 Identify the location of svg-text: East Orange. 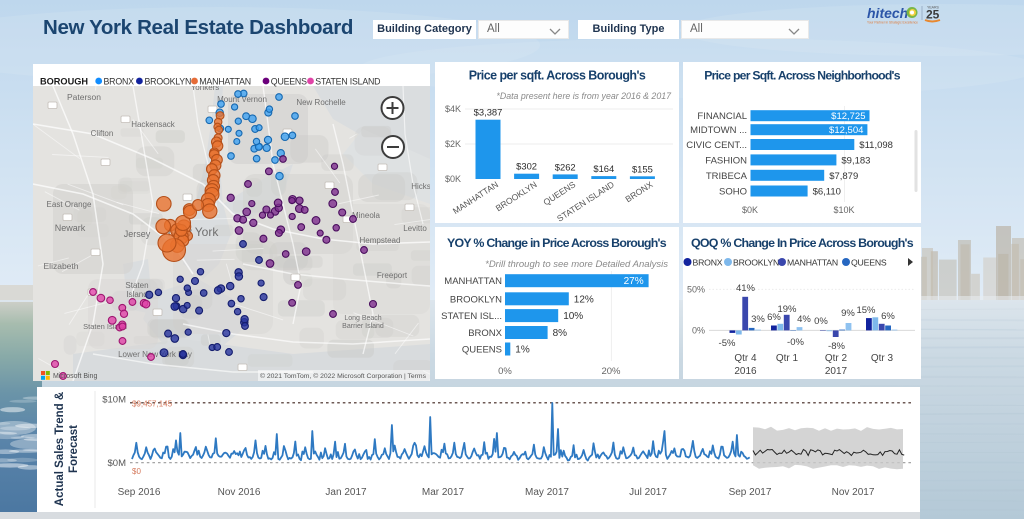
(69, 204).